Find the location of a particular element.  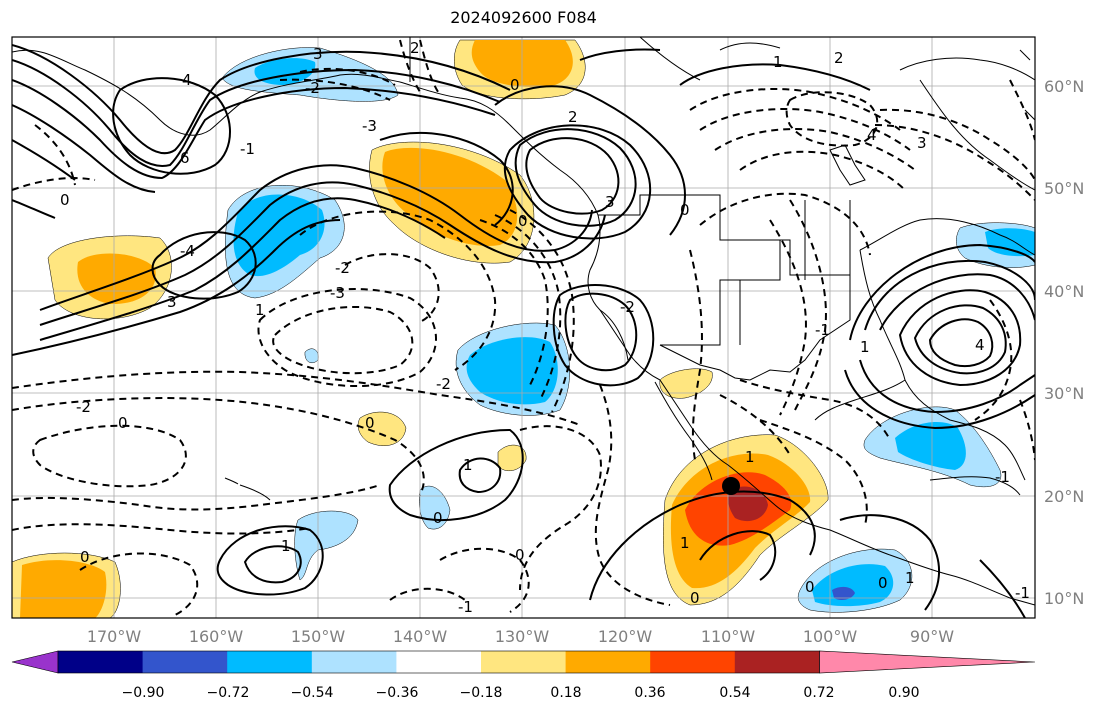

colorbar-extend-high is located at coordinates (927, 662).